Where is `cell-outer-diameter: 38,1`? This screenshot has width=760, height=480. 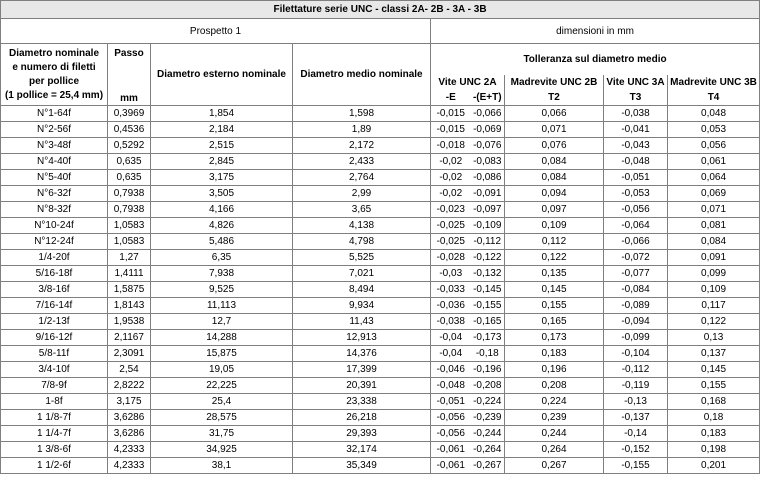 cell-outer-diameter: 38,1 is located at coordinates (221, 465).